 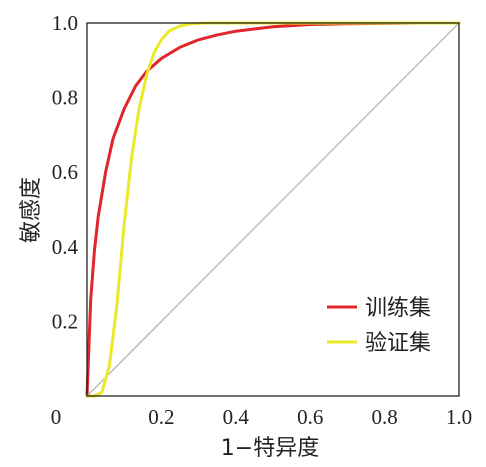 I want to click on y-tick-label: 0.2, so click(x=65, y=321).